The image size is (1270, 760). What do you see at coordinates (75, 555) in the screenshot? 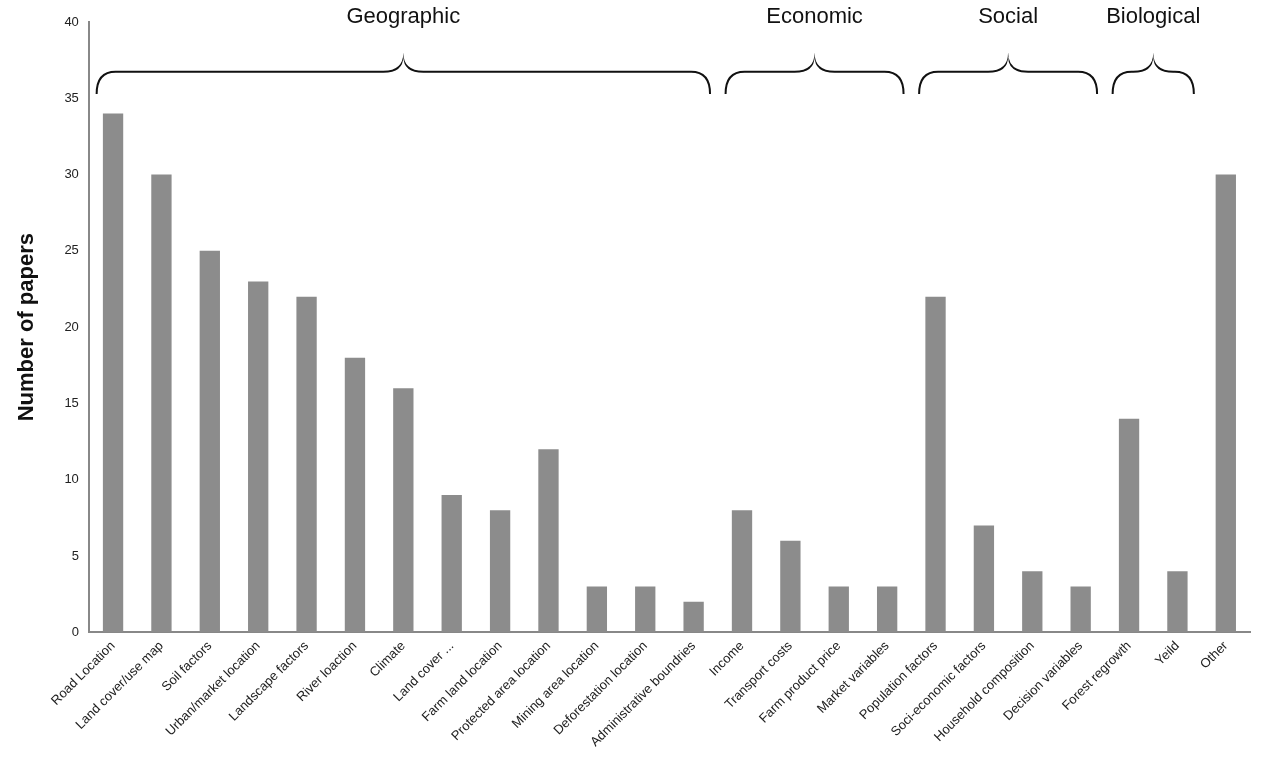
I see `y-tick-label: 5` at bounding box center [75, 555].